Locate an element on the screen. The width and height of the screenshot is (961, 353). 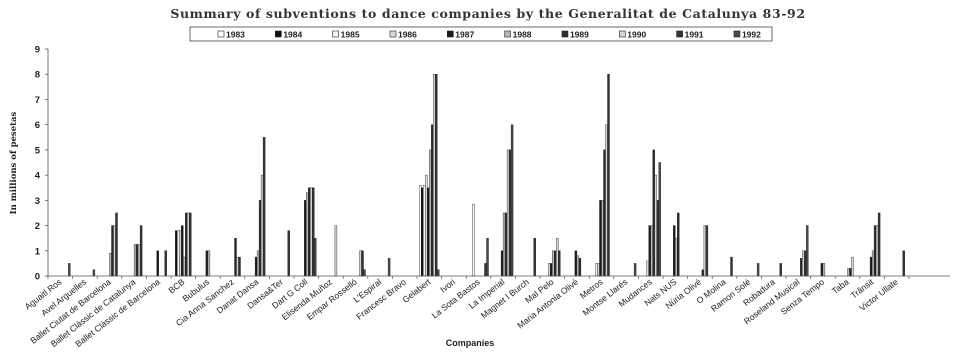
y-axis-title: In millions of pesetas is located at coordinates (14, 162).